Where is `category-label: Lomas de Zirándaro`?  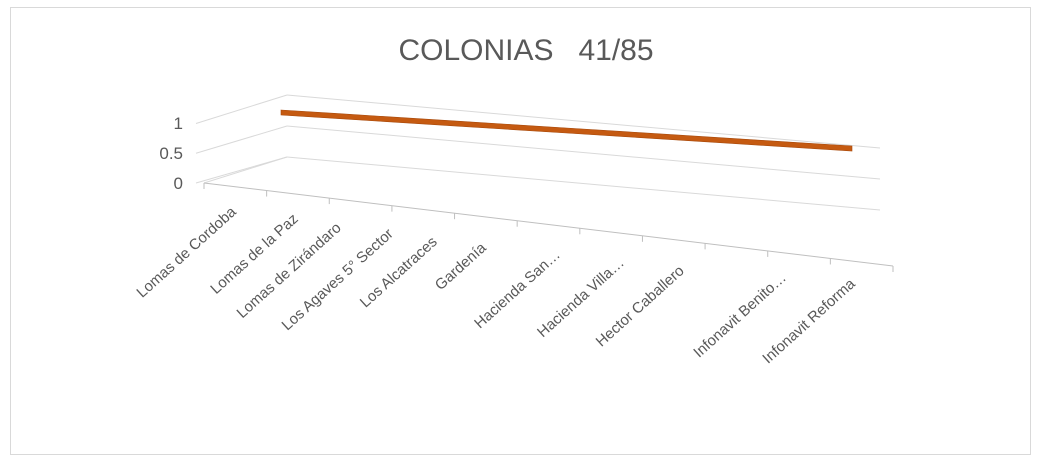
category-label: Lomas de Zirándaro is located at coordinates (289, 270).